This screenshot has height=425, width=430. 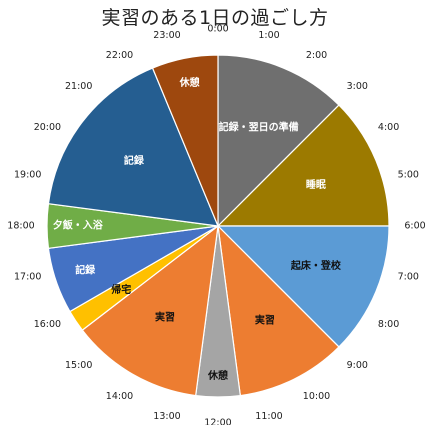 What do you see at coordinates (217, 421) in the screenshot?
I see `hour-tick-label: 12:00` at bounding box center [217, 421].